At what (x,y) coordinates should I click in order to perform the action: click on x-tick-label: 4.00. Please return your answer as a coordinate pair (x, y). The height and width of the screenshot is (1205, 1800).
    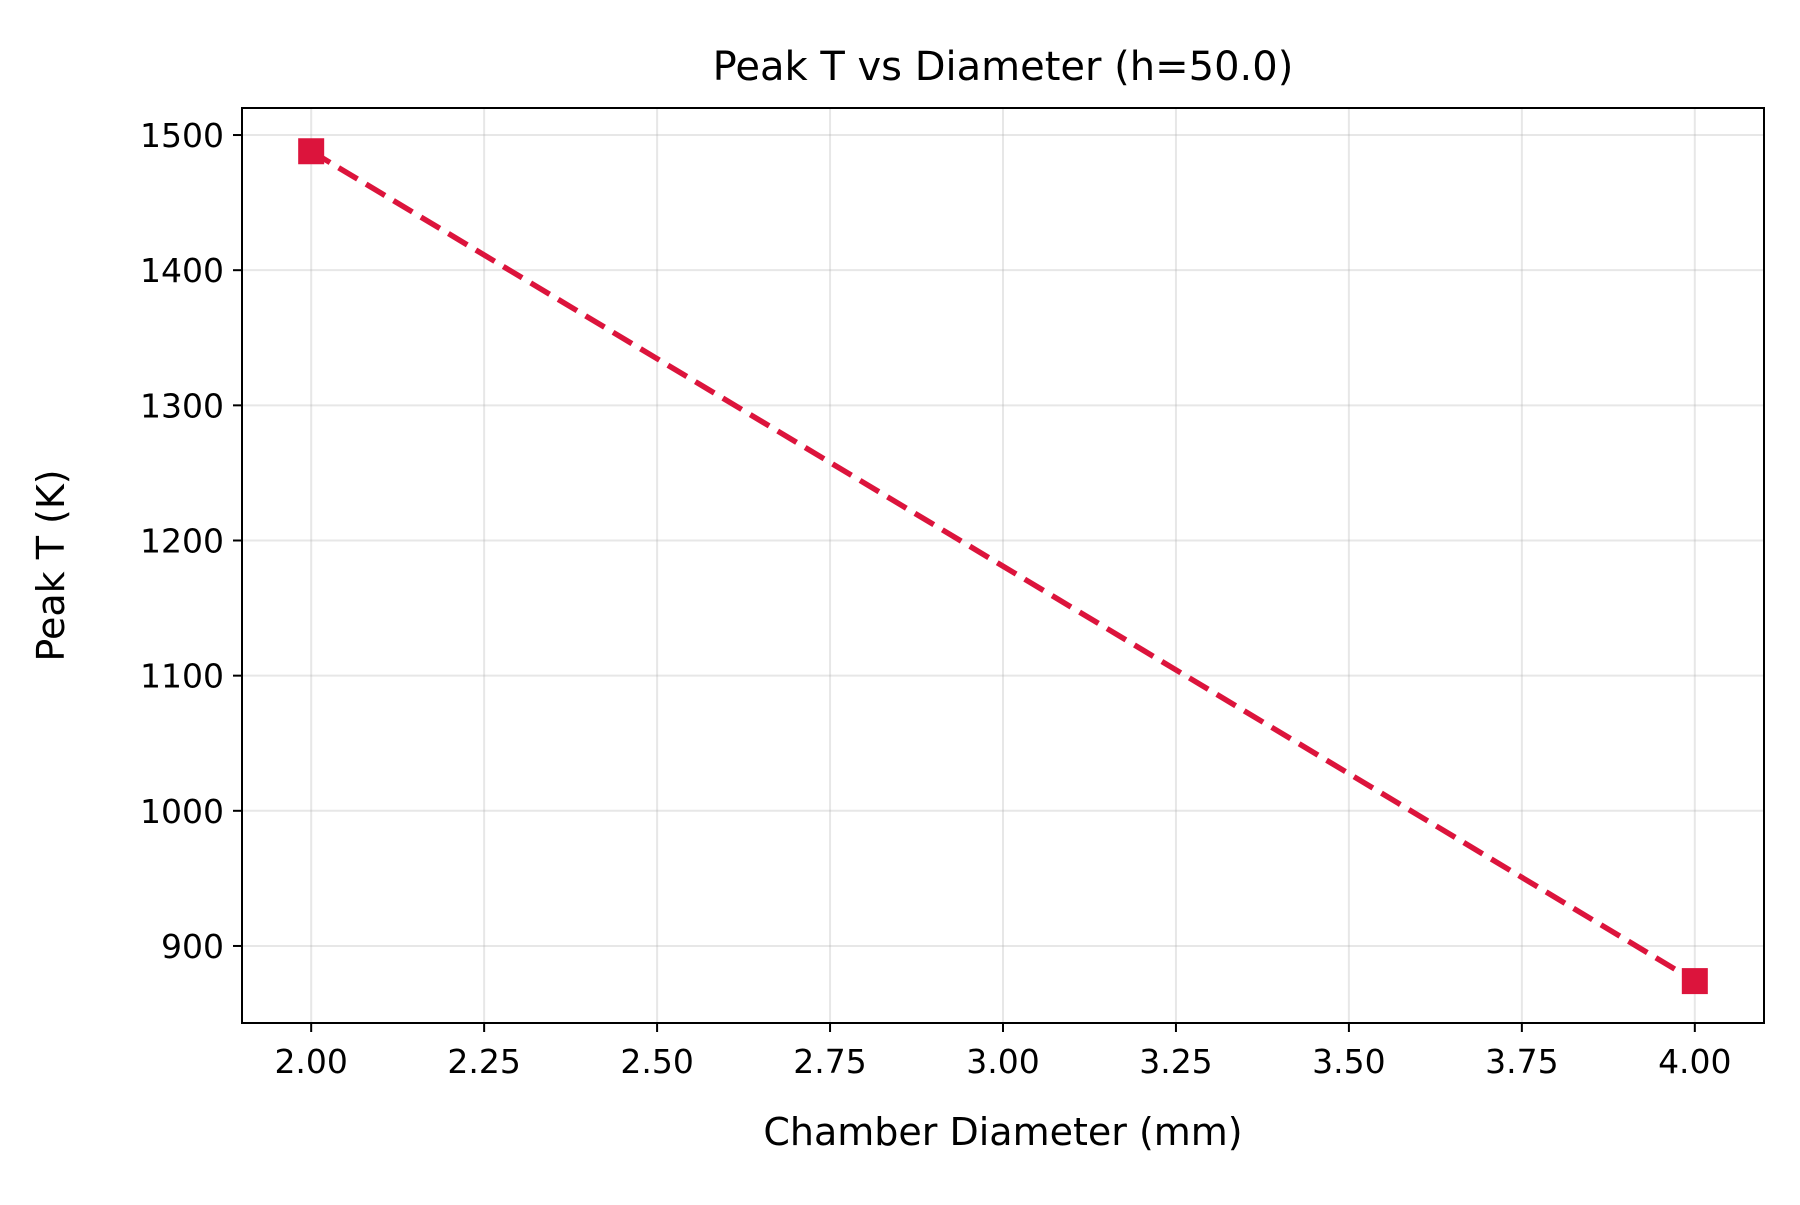
    Looking at the image, I should click on (1694, 1061).